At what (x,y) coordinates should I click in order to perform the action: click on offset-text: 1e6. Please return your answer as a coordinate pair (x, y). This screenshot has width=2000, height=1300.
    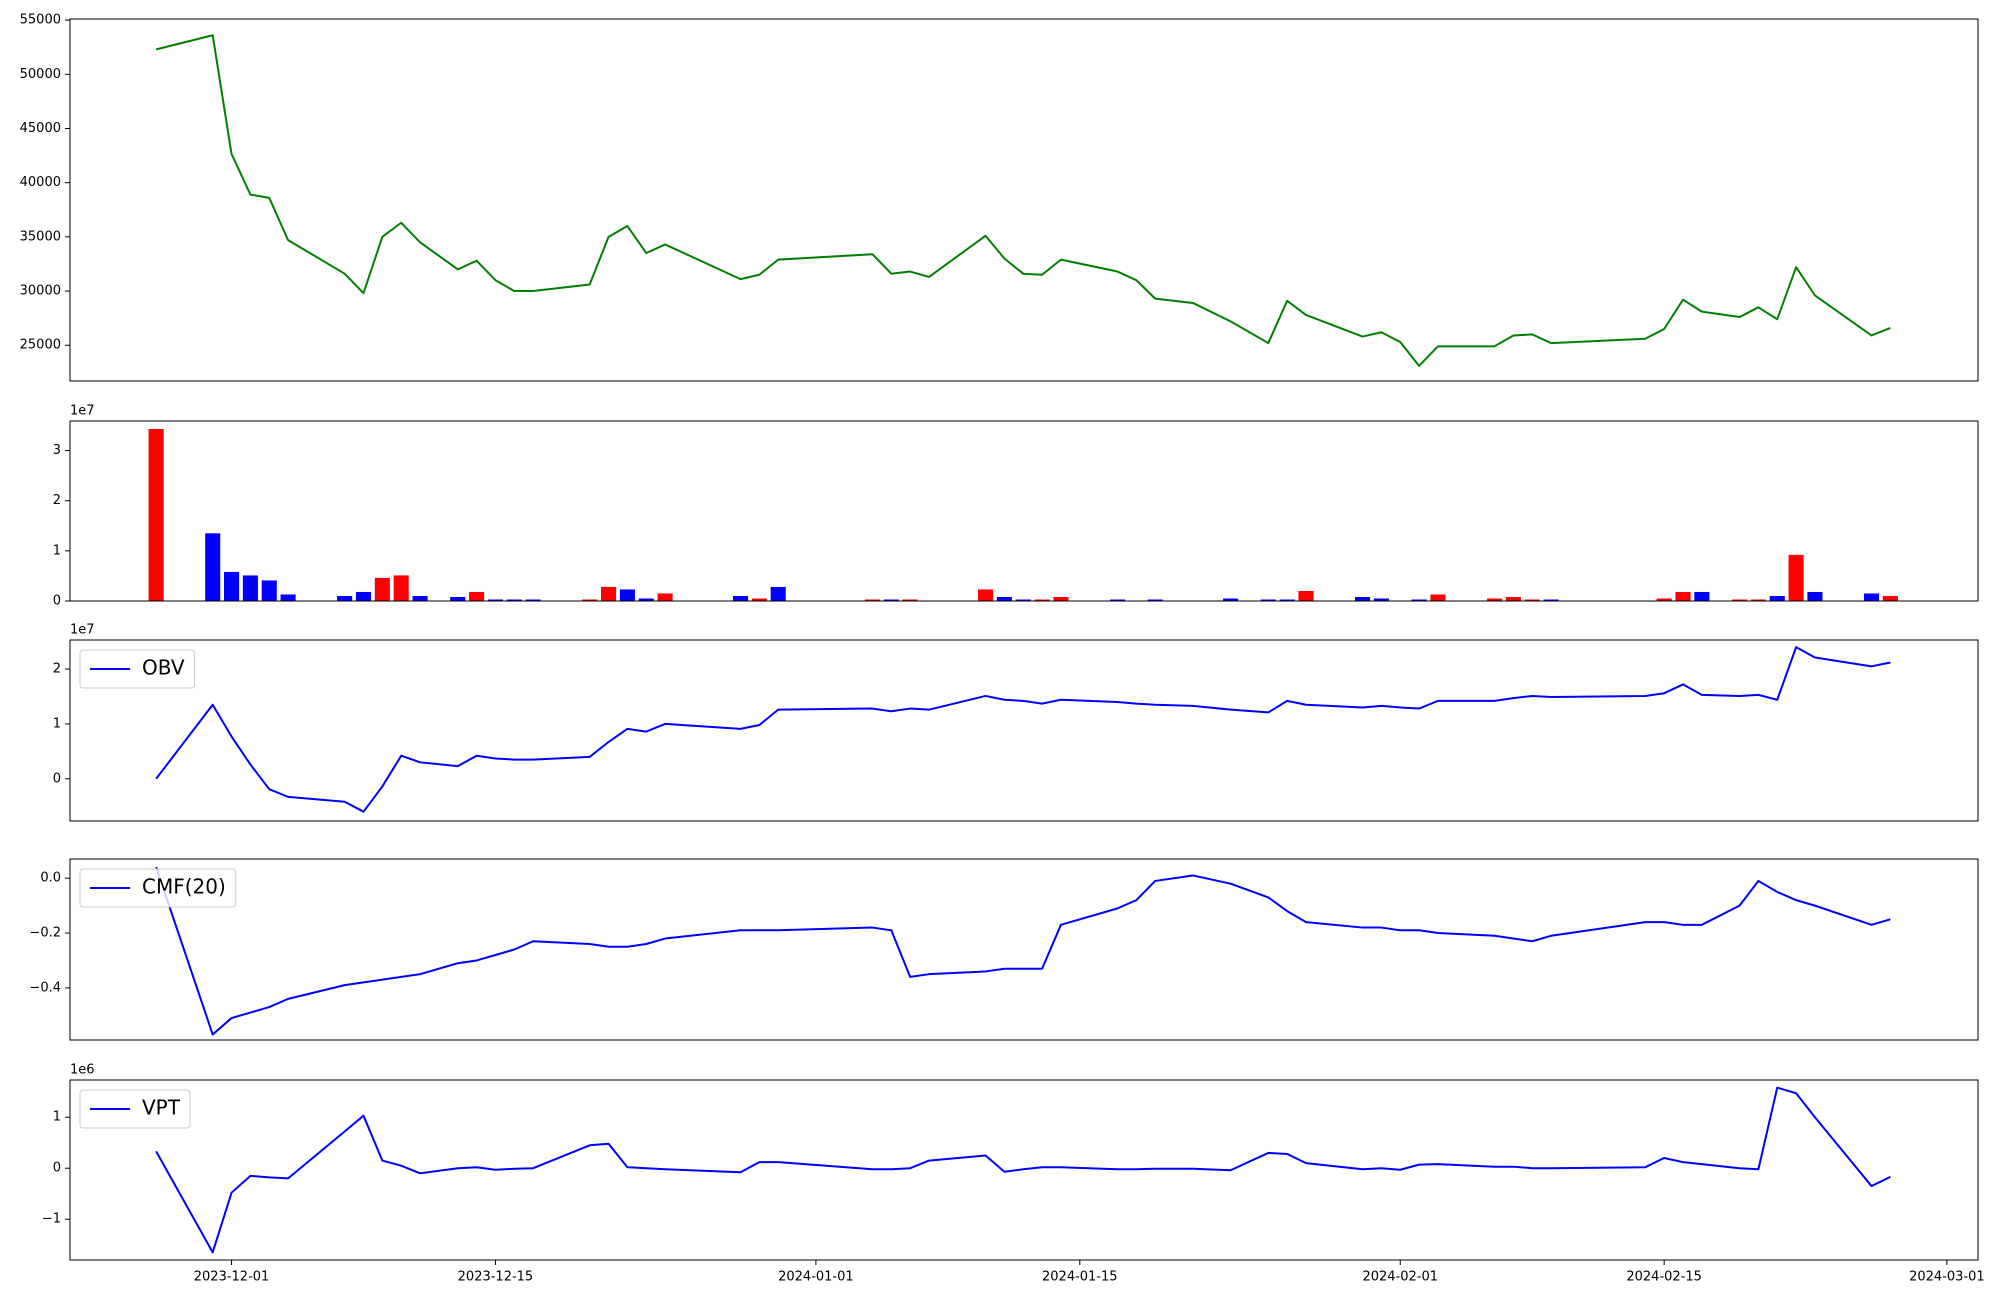
    Looking at the image, I should click on (82, 1070).